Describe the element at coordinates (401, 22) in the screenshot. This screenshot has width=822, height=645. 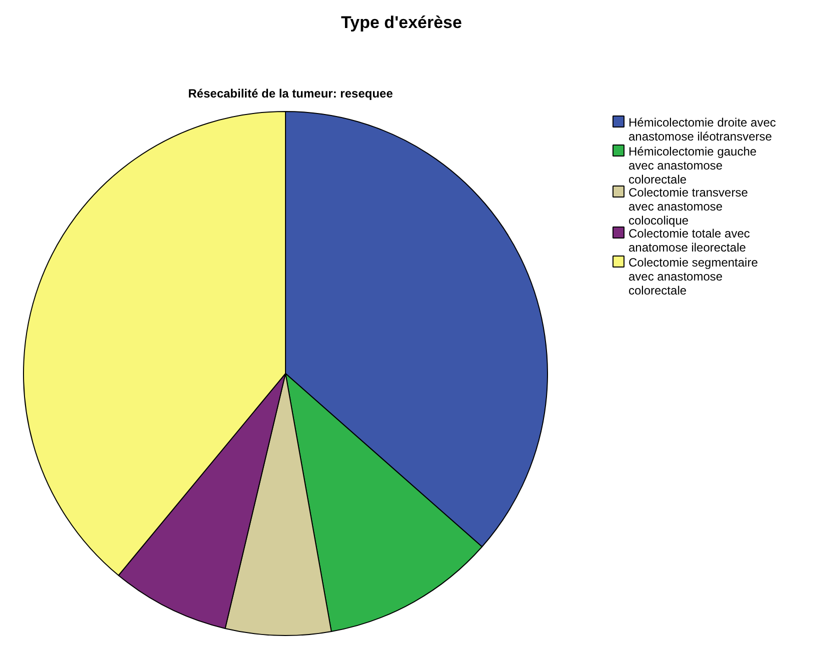
I see `chart-title: Type d'exérèse` at that location.